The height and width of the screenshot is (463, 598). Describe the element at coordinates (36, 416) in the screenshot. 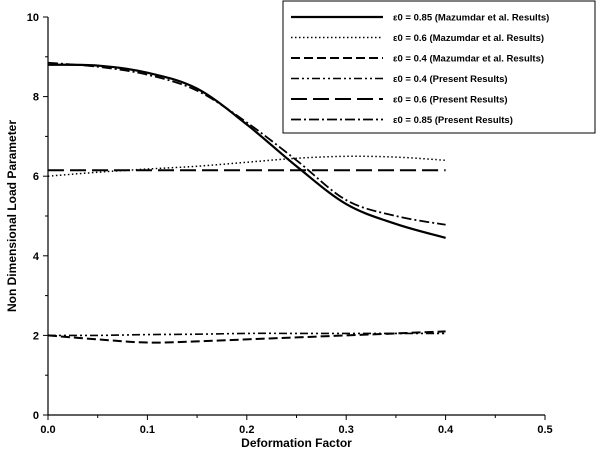

I see `y-tick-label: 0` at that location.